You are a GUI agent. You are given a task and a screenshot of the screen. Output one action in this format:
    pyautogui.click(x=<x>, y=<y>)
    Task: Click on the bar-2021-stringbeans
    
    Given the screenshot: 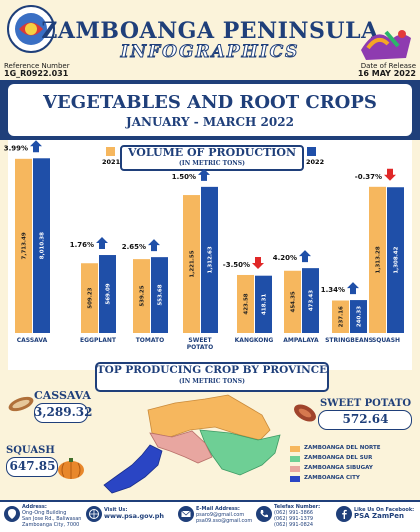 What is the action you would take?
    pyautogui.click(x=340, y=316)
    